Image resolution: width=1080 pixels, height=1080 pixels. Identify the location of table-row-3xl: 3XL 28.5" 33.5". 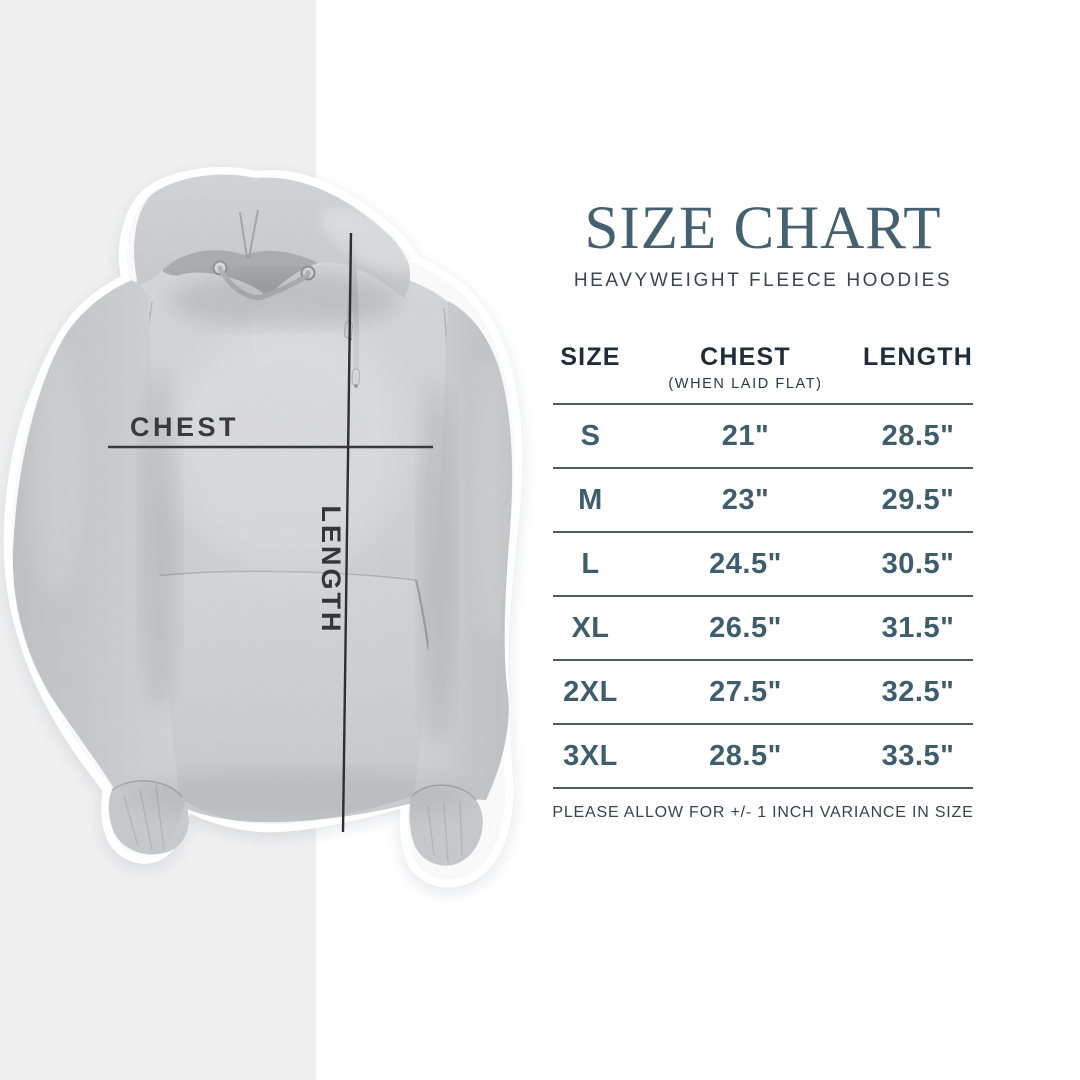
(763, 757).